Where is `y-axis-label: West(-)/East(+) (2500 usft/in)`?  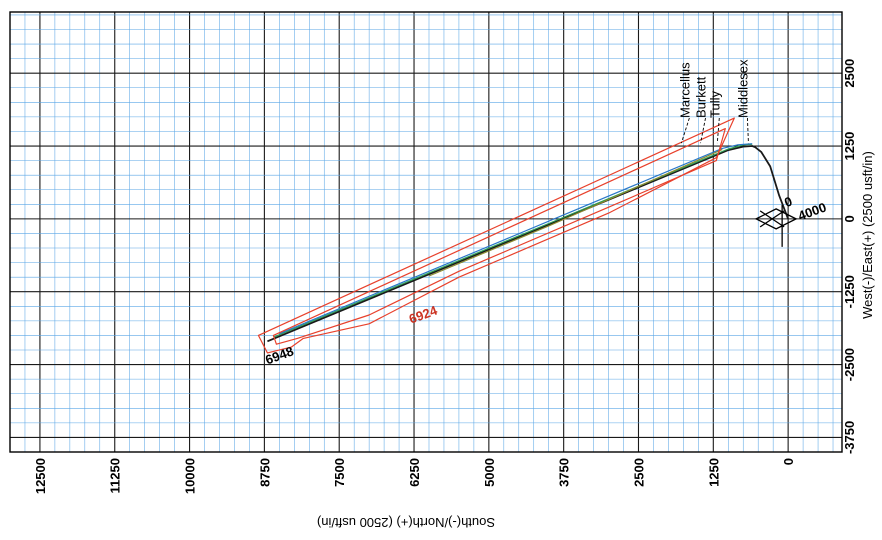
y-axis-label: West(-)/East(+) (2500 usft/in) is located at coordinates (867, 235).